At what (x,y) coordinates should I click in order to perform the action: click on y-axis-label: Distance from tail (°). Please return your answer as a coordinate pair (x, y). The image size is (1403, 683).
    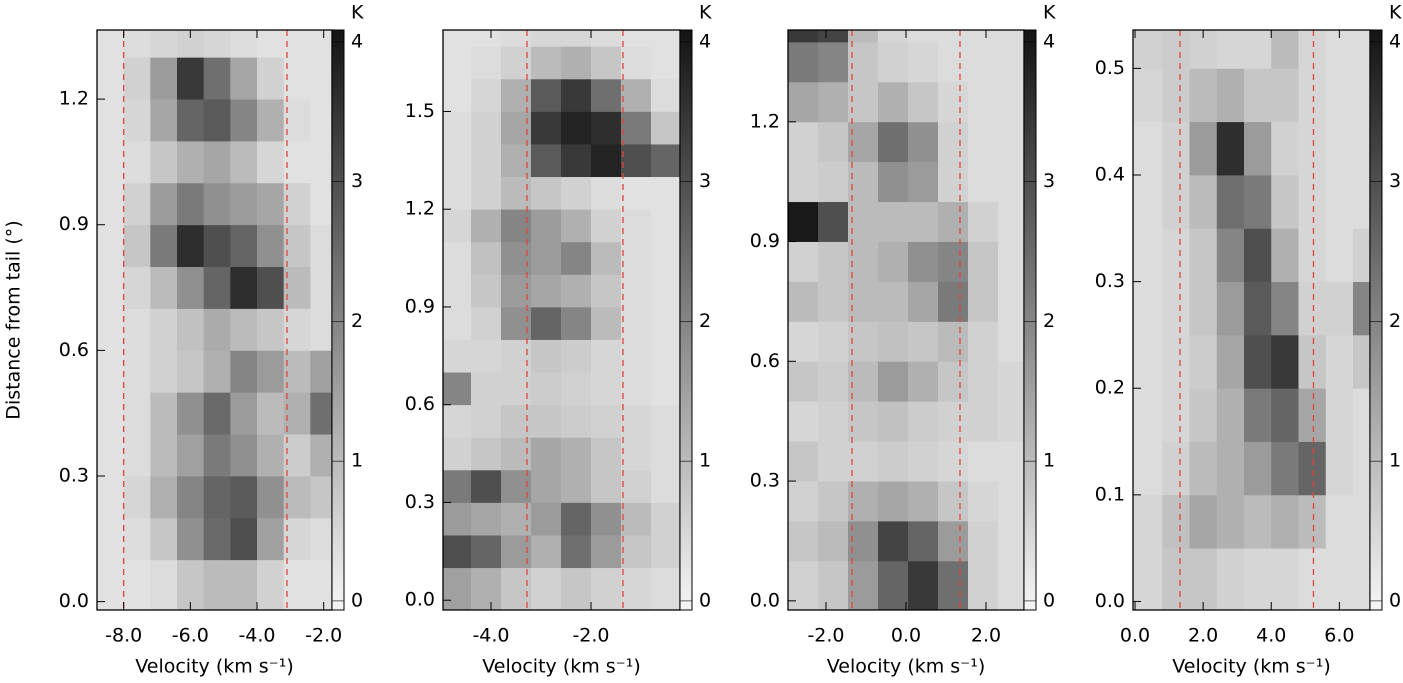
    Looking at the image, I should click on (14, 319).